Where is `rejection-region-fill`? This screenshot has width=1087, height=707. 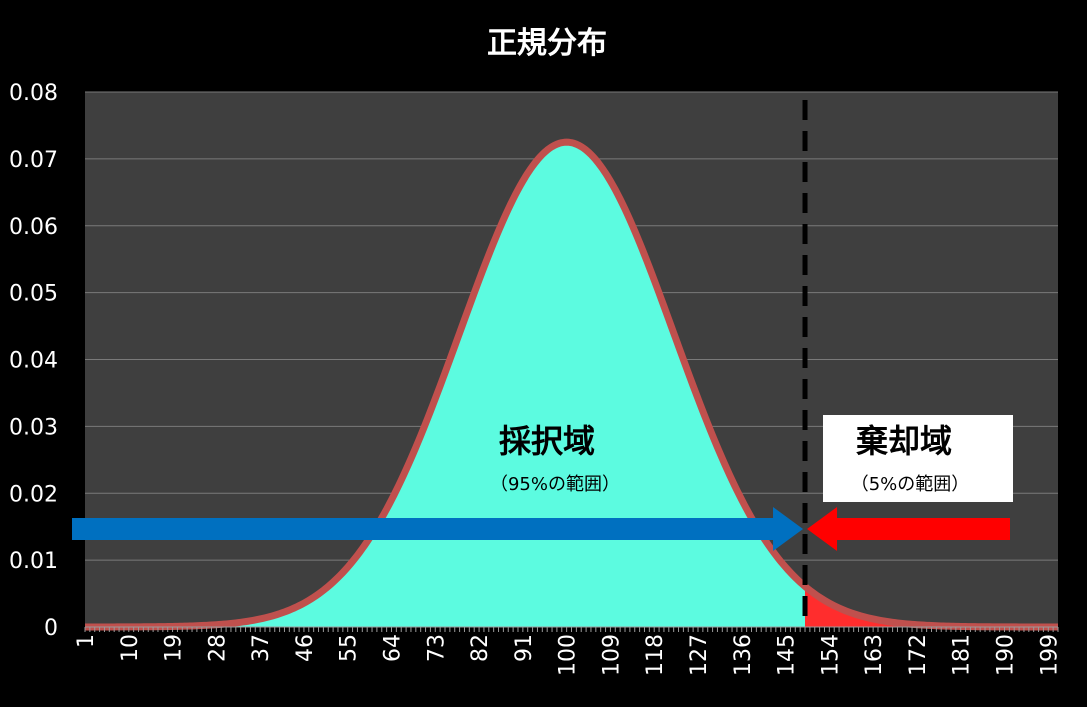 rejection-region-fill is located at coordinates (883, 606).